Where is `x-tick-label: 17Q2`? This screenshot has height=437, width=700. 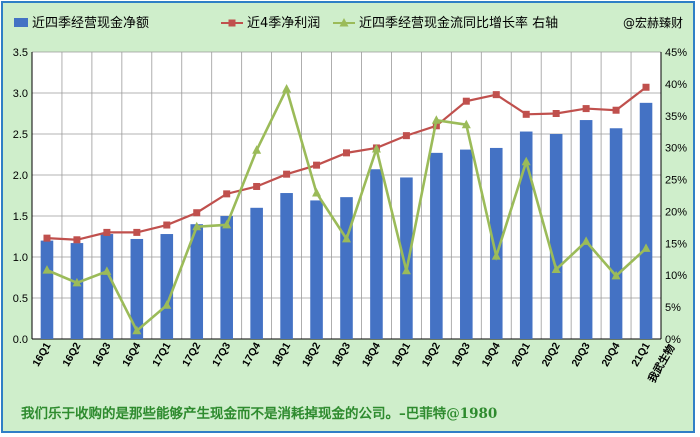 x-tick-label: 17Q2 is located at coordinates (191, 354).